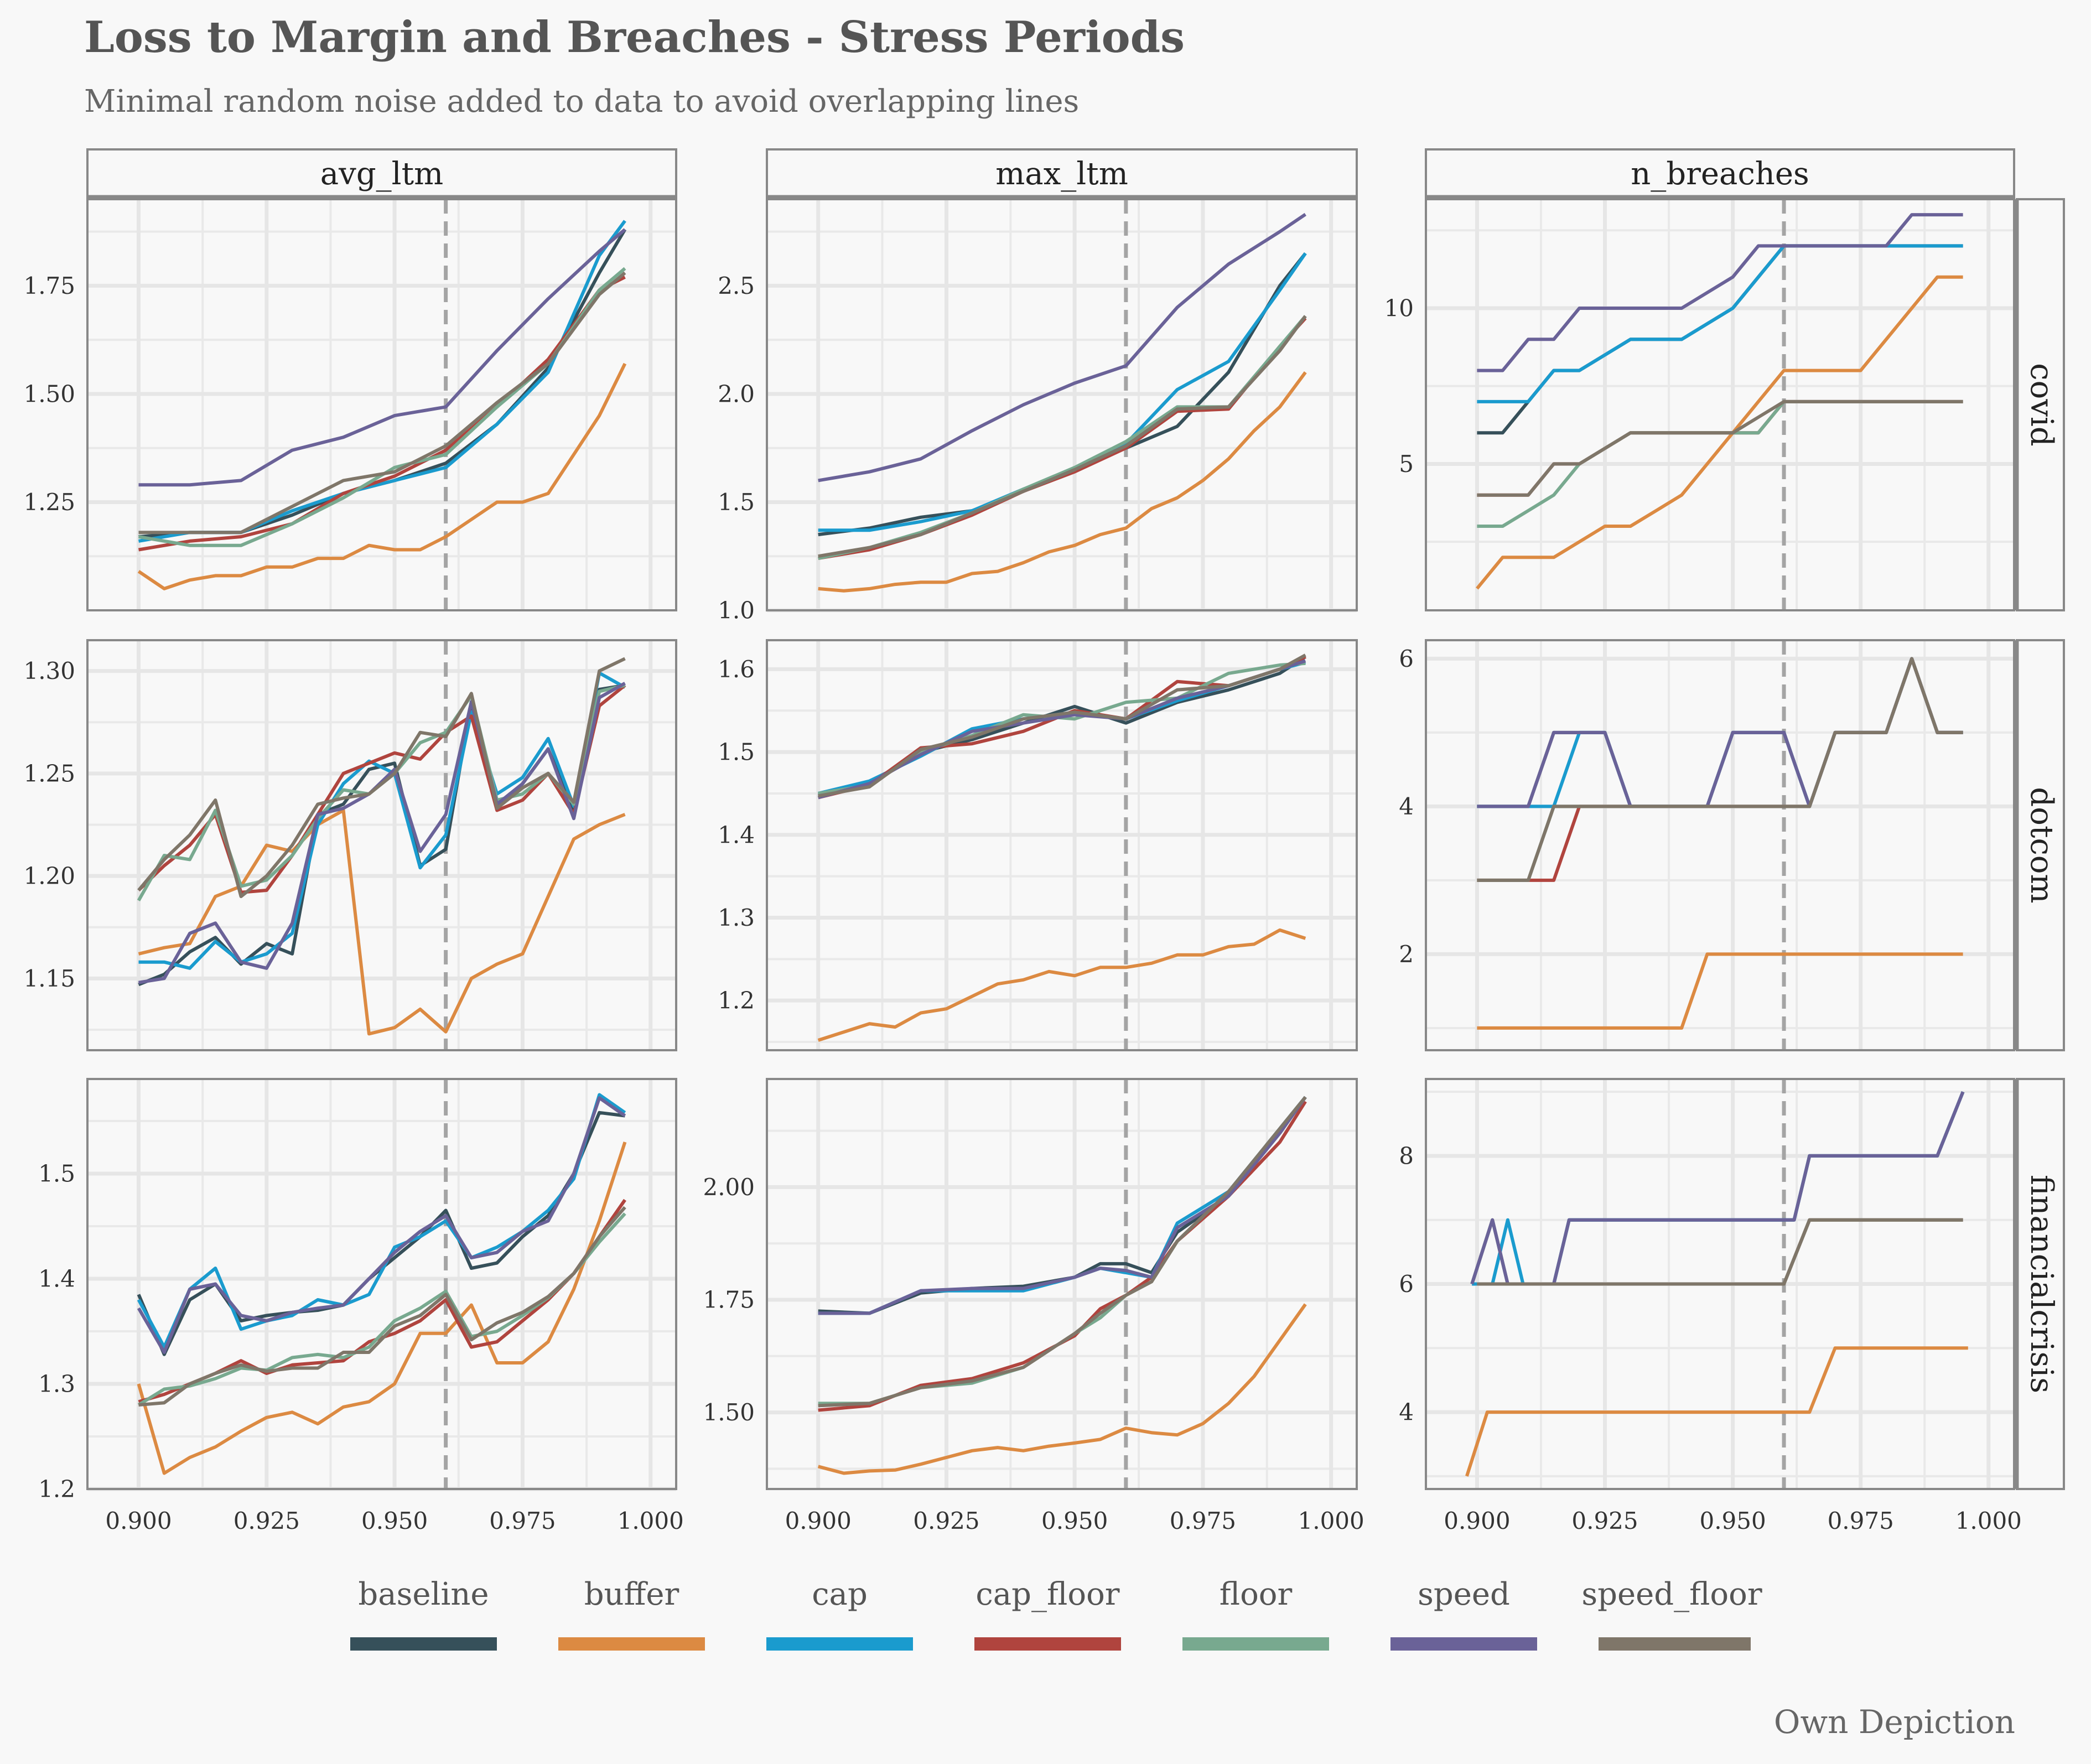 Image resolution: width=2091 pixels, height=1764 pixels. What do you see at coordinates (1399, 308) in the screenshot?
I see `y-tick-label: 10` at bounding box center [1399, 308].